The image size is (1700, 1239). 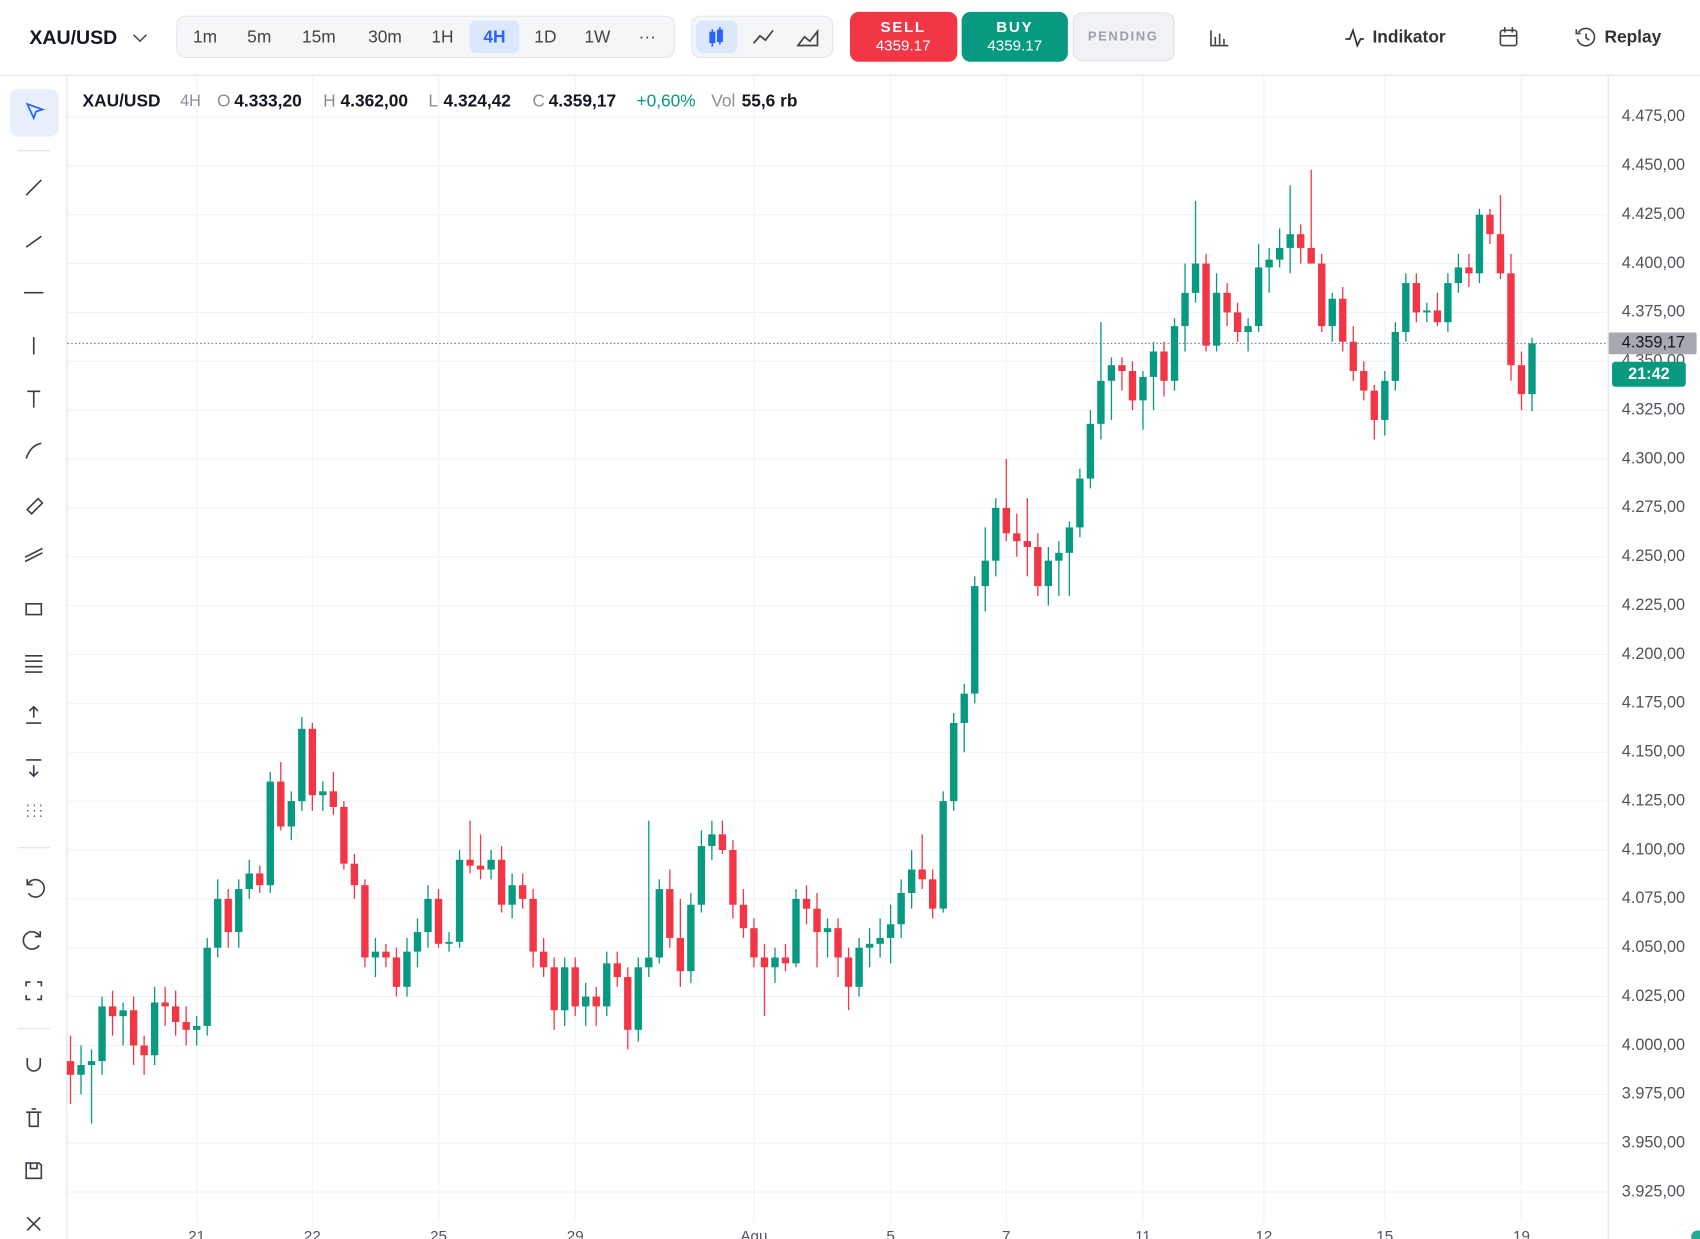 I want to click on legend-key: L, so click(x=433, y=100).